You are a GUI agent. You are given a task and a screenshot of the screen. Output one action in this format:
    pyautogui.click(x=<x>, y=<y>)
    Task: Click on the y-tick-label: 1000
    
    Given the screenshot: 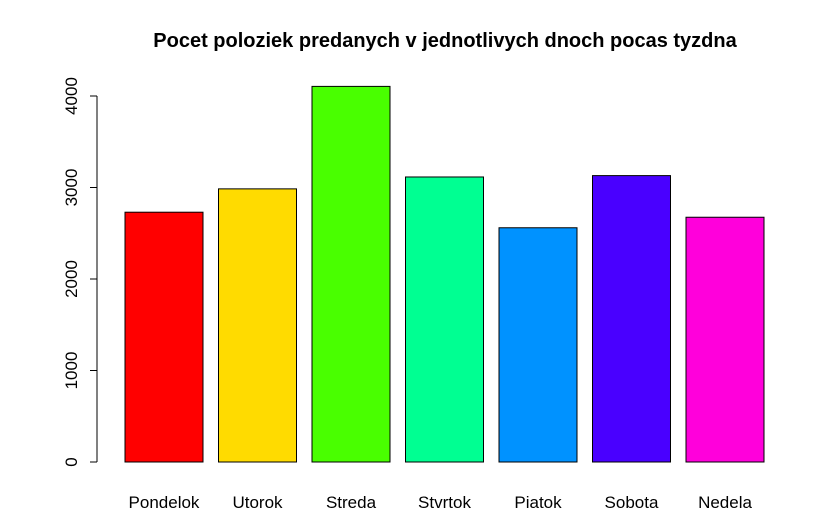 What is the action you would take?
    pyautogui.click(x=71, y=371)
    